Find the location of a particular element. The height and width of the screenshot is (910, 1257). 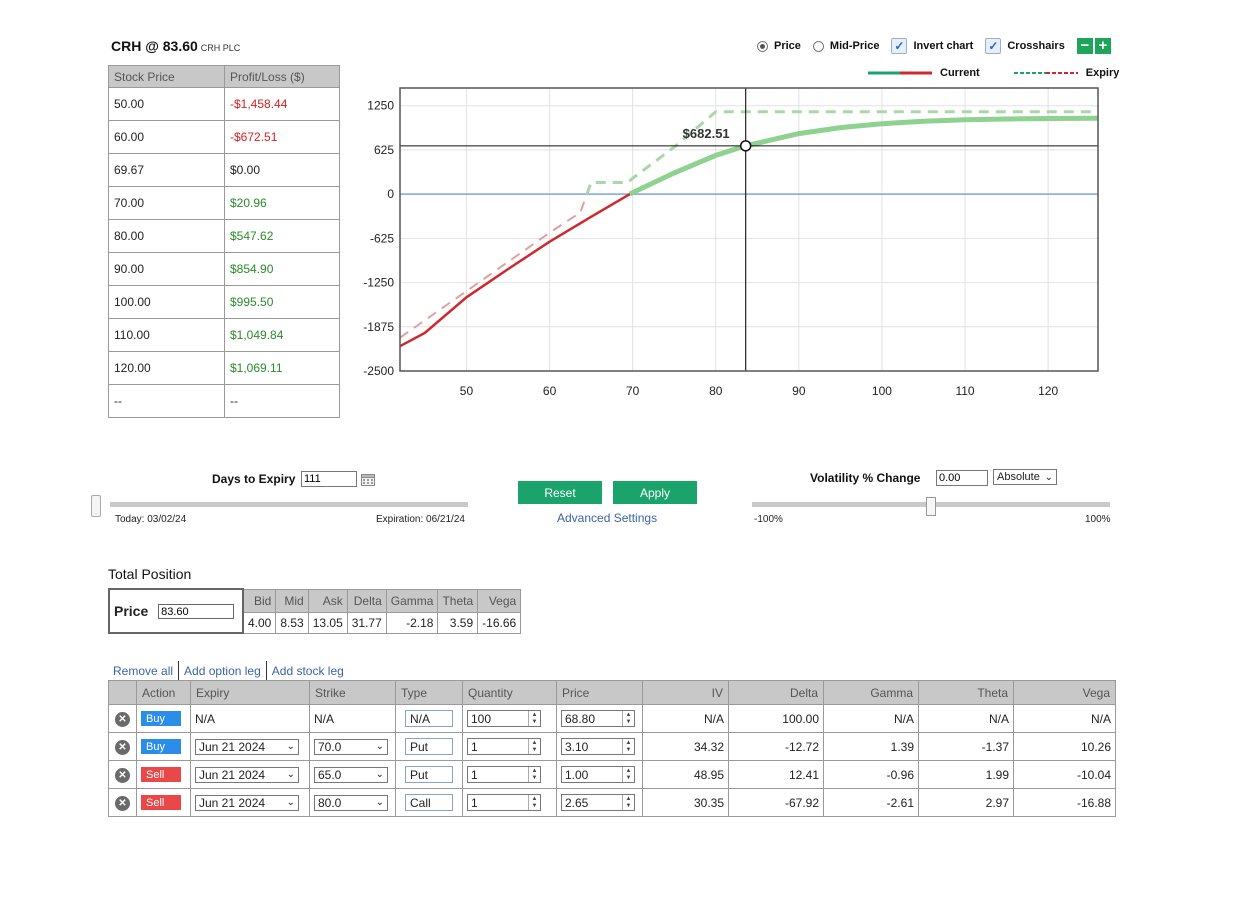

total-position-title: Total Position is located at coordinates (150, 574).